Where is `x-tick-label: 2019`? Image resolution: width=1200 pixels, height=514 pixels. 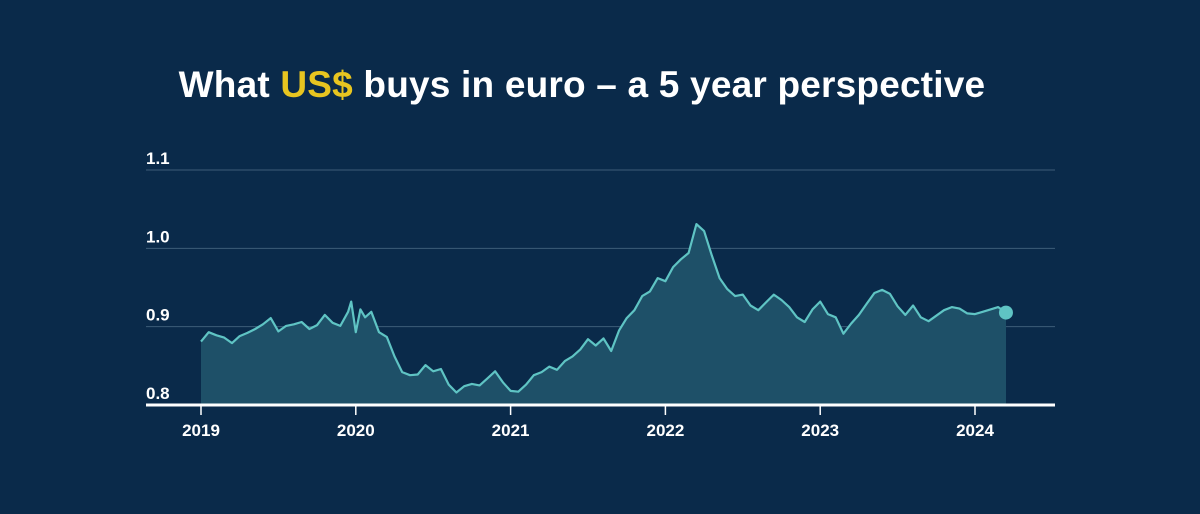
x-tick-label: 2019 is located at coordinates (201, 430).